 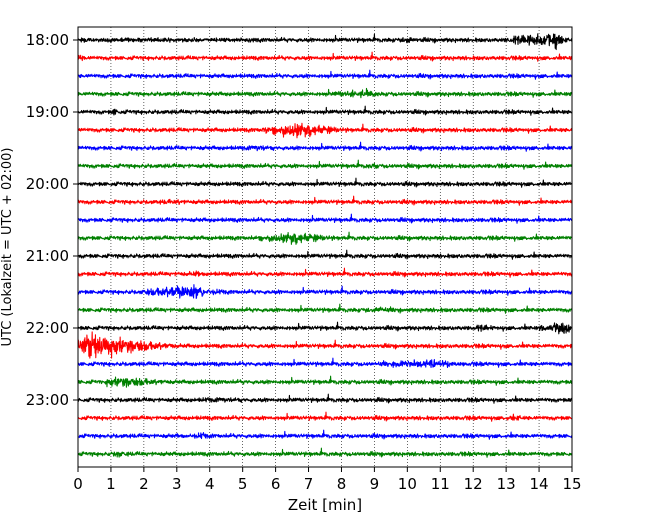 What do you see at coordinates (210, 484) in the screenshot?
I see `x-tick-label-4: 4` at bounding box center [210, 484].